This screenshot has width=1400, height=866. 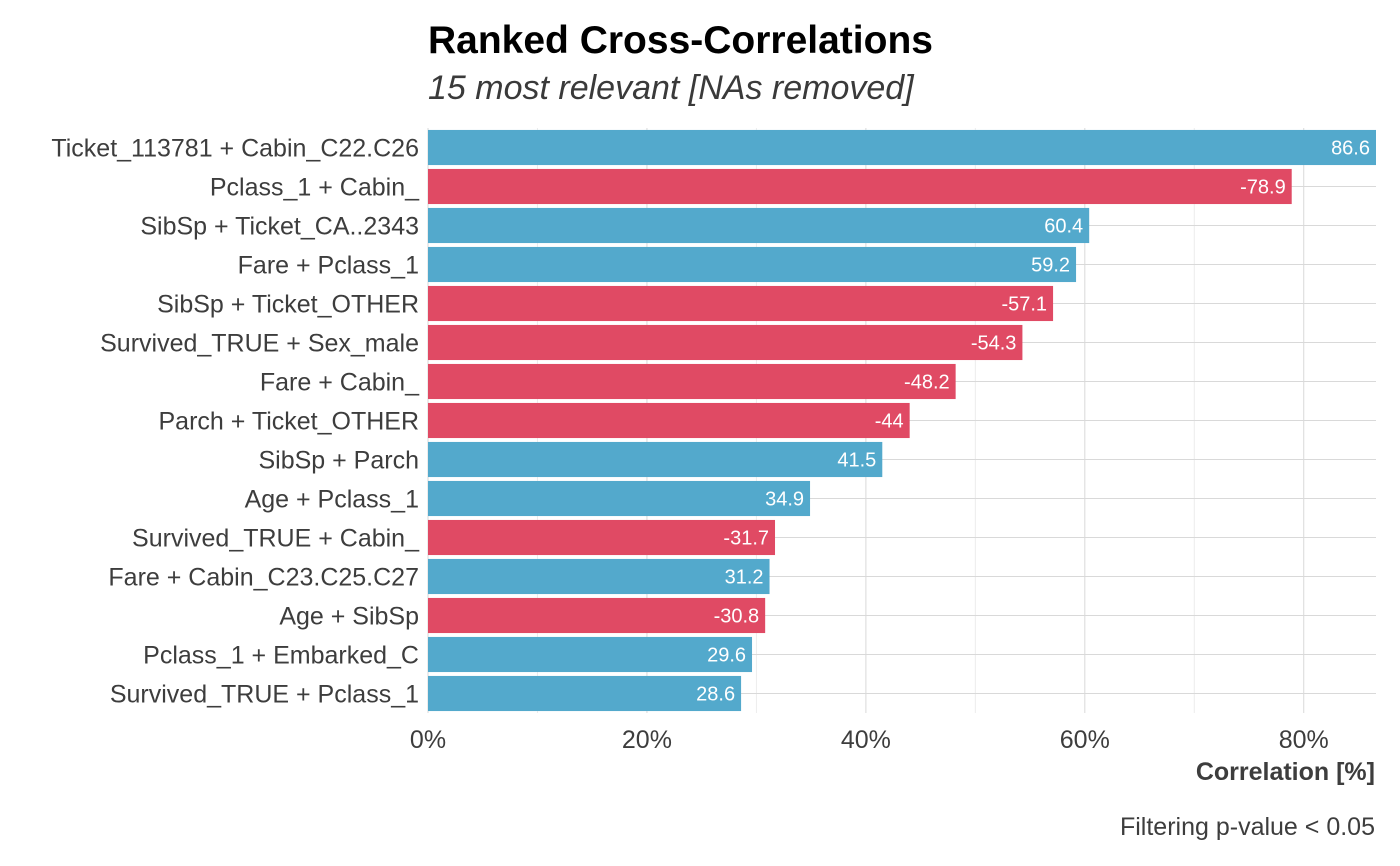 What do you see at coordinates (332, 500) in the screenshot?
I see `category-label: Age + Pclass_1` at bounding box center [332, 500].